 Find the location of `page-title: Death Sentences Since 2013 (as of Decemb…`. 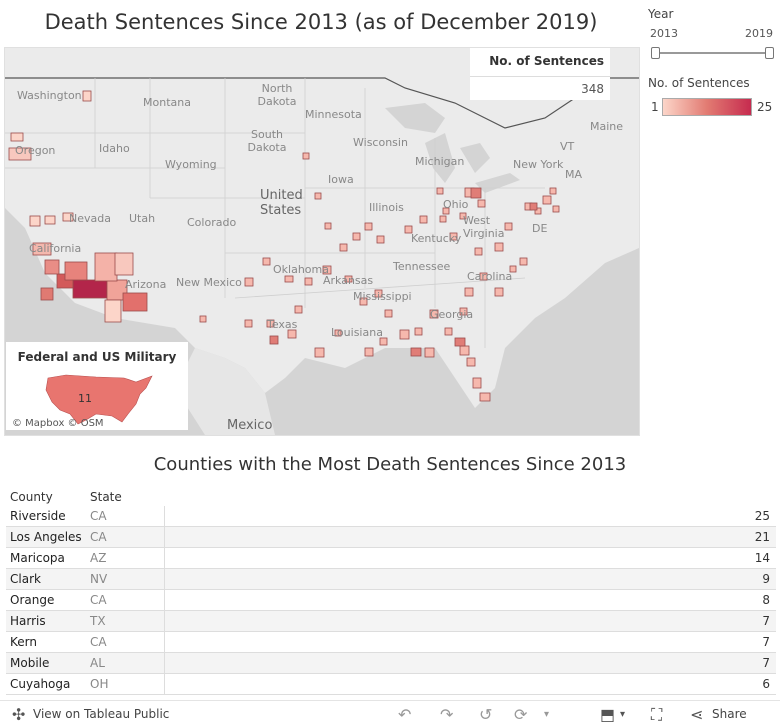

page-title: Death Sentences Since 2013 (as of Decemb… is located at coordinates (321, 22).